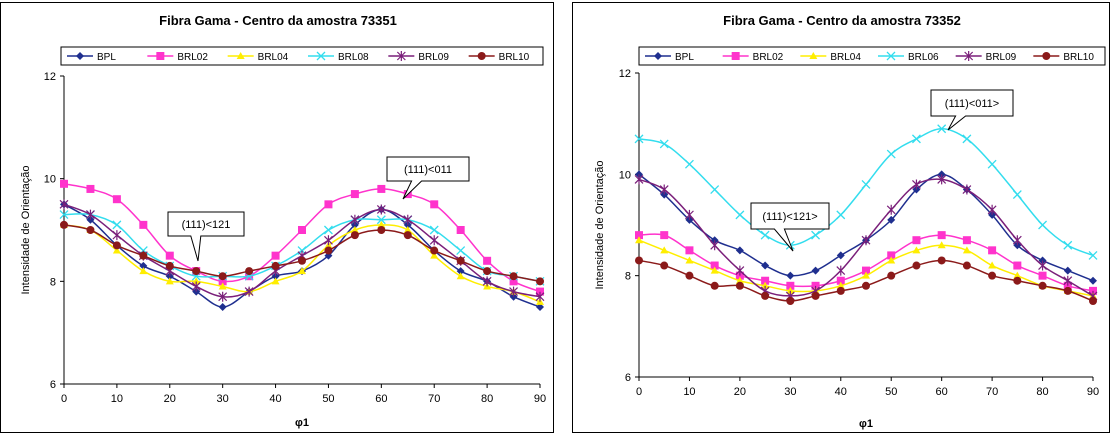  Describe the element at coordinates (972, 104) in the screenshot. I see `callout-label: (111)<011>` at that location.